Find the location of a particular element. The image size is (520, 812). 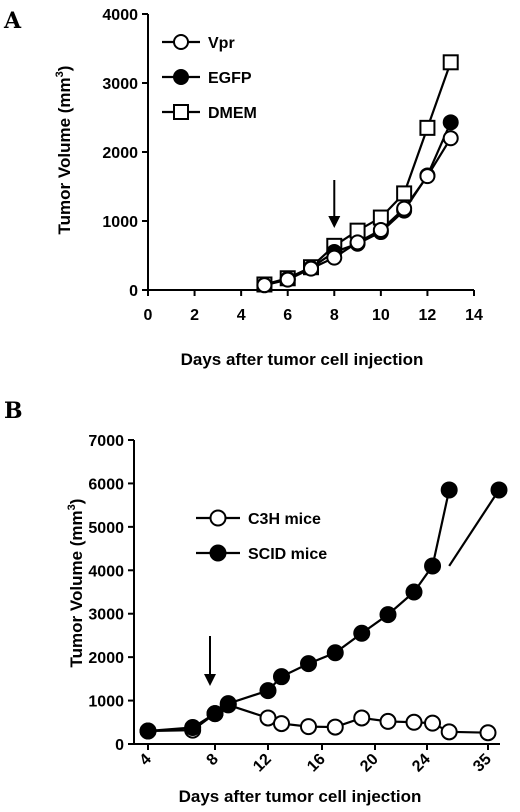

panel-a-series-line-vpr is located at coordinates (358, 212).